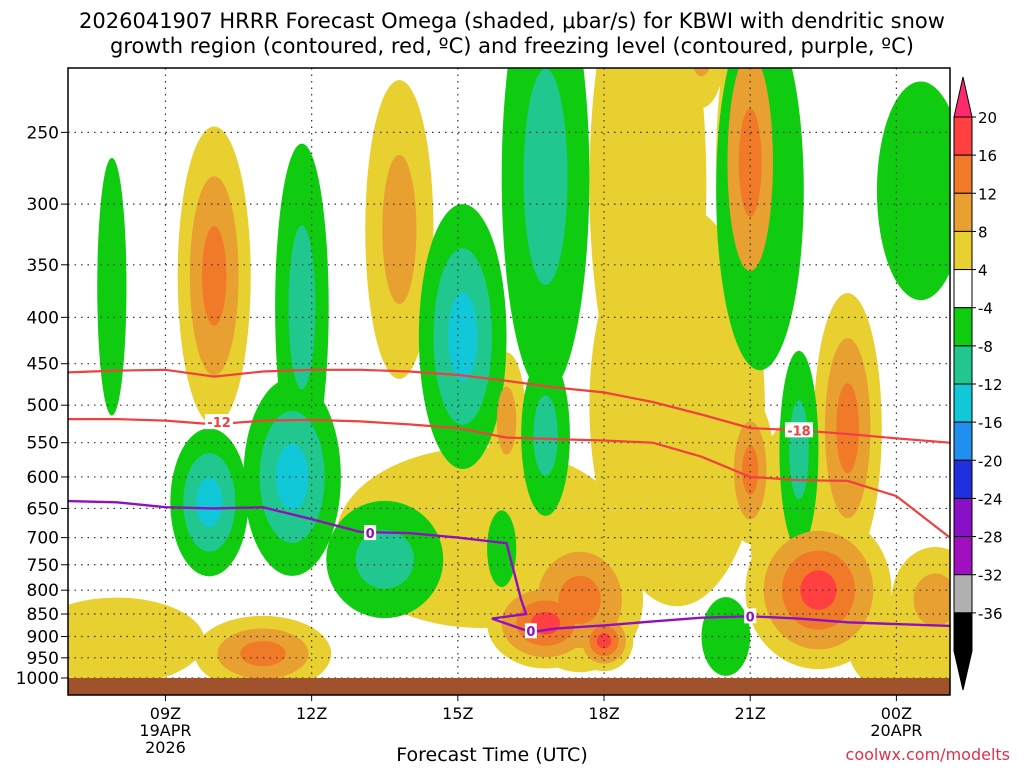 This screenshot has width=1024, height=768. I want to click on colorbar-label-13: -36, so click(990, 614).